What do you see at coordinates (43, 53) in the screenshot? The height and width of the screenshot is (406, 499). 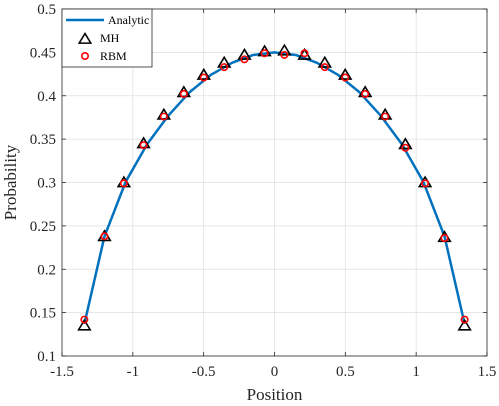 I see `y-tick-label: 0.45` at bounding box center [43, 53].